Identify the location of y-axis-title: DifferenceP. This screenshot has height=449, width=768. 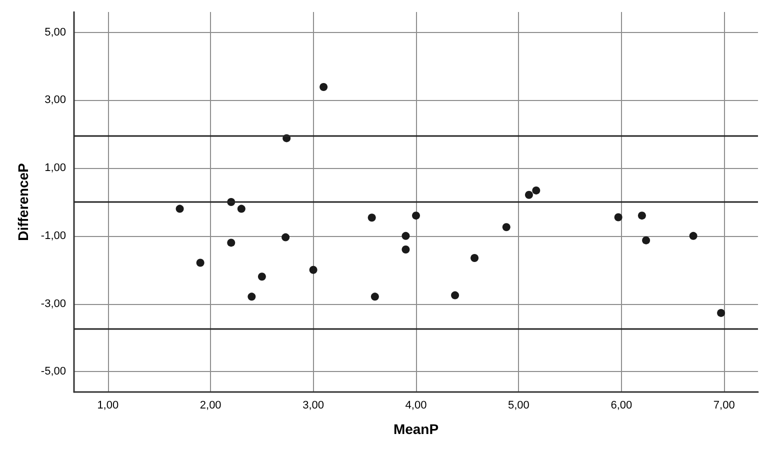
(23, 202).